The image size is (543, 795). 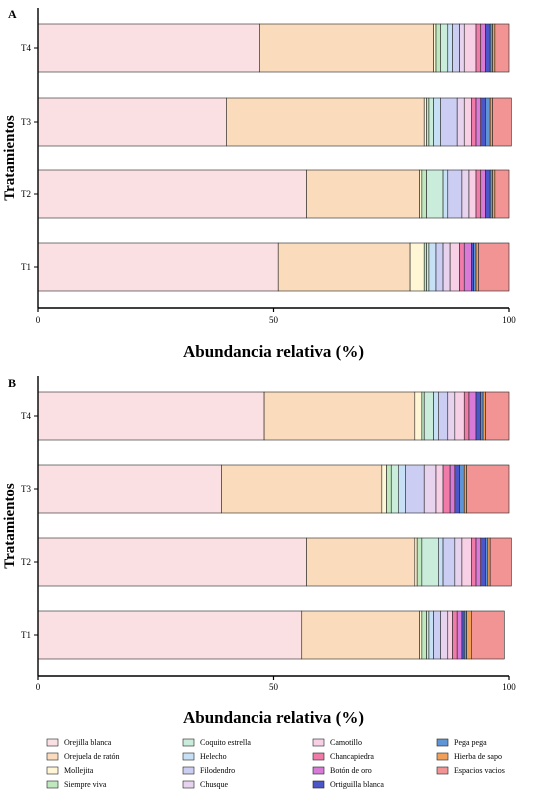 What do you see at coordinates (478, 194) in the screenshot?
I see `bar-segment-chancapiedra-t2` at bounding box center [478, 194].